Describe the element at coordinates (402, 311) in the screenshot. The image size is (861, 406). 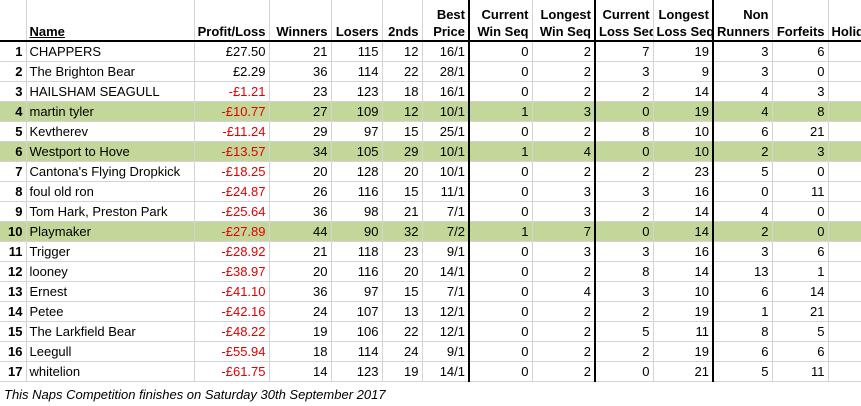
I see `cell-seconds: 13` at that location.